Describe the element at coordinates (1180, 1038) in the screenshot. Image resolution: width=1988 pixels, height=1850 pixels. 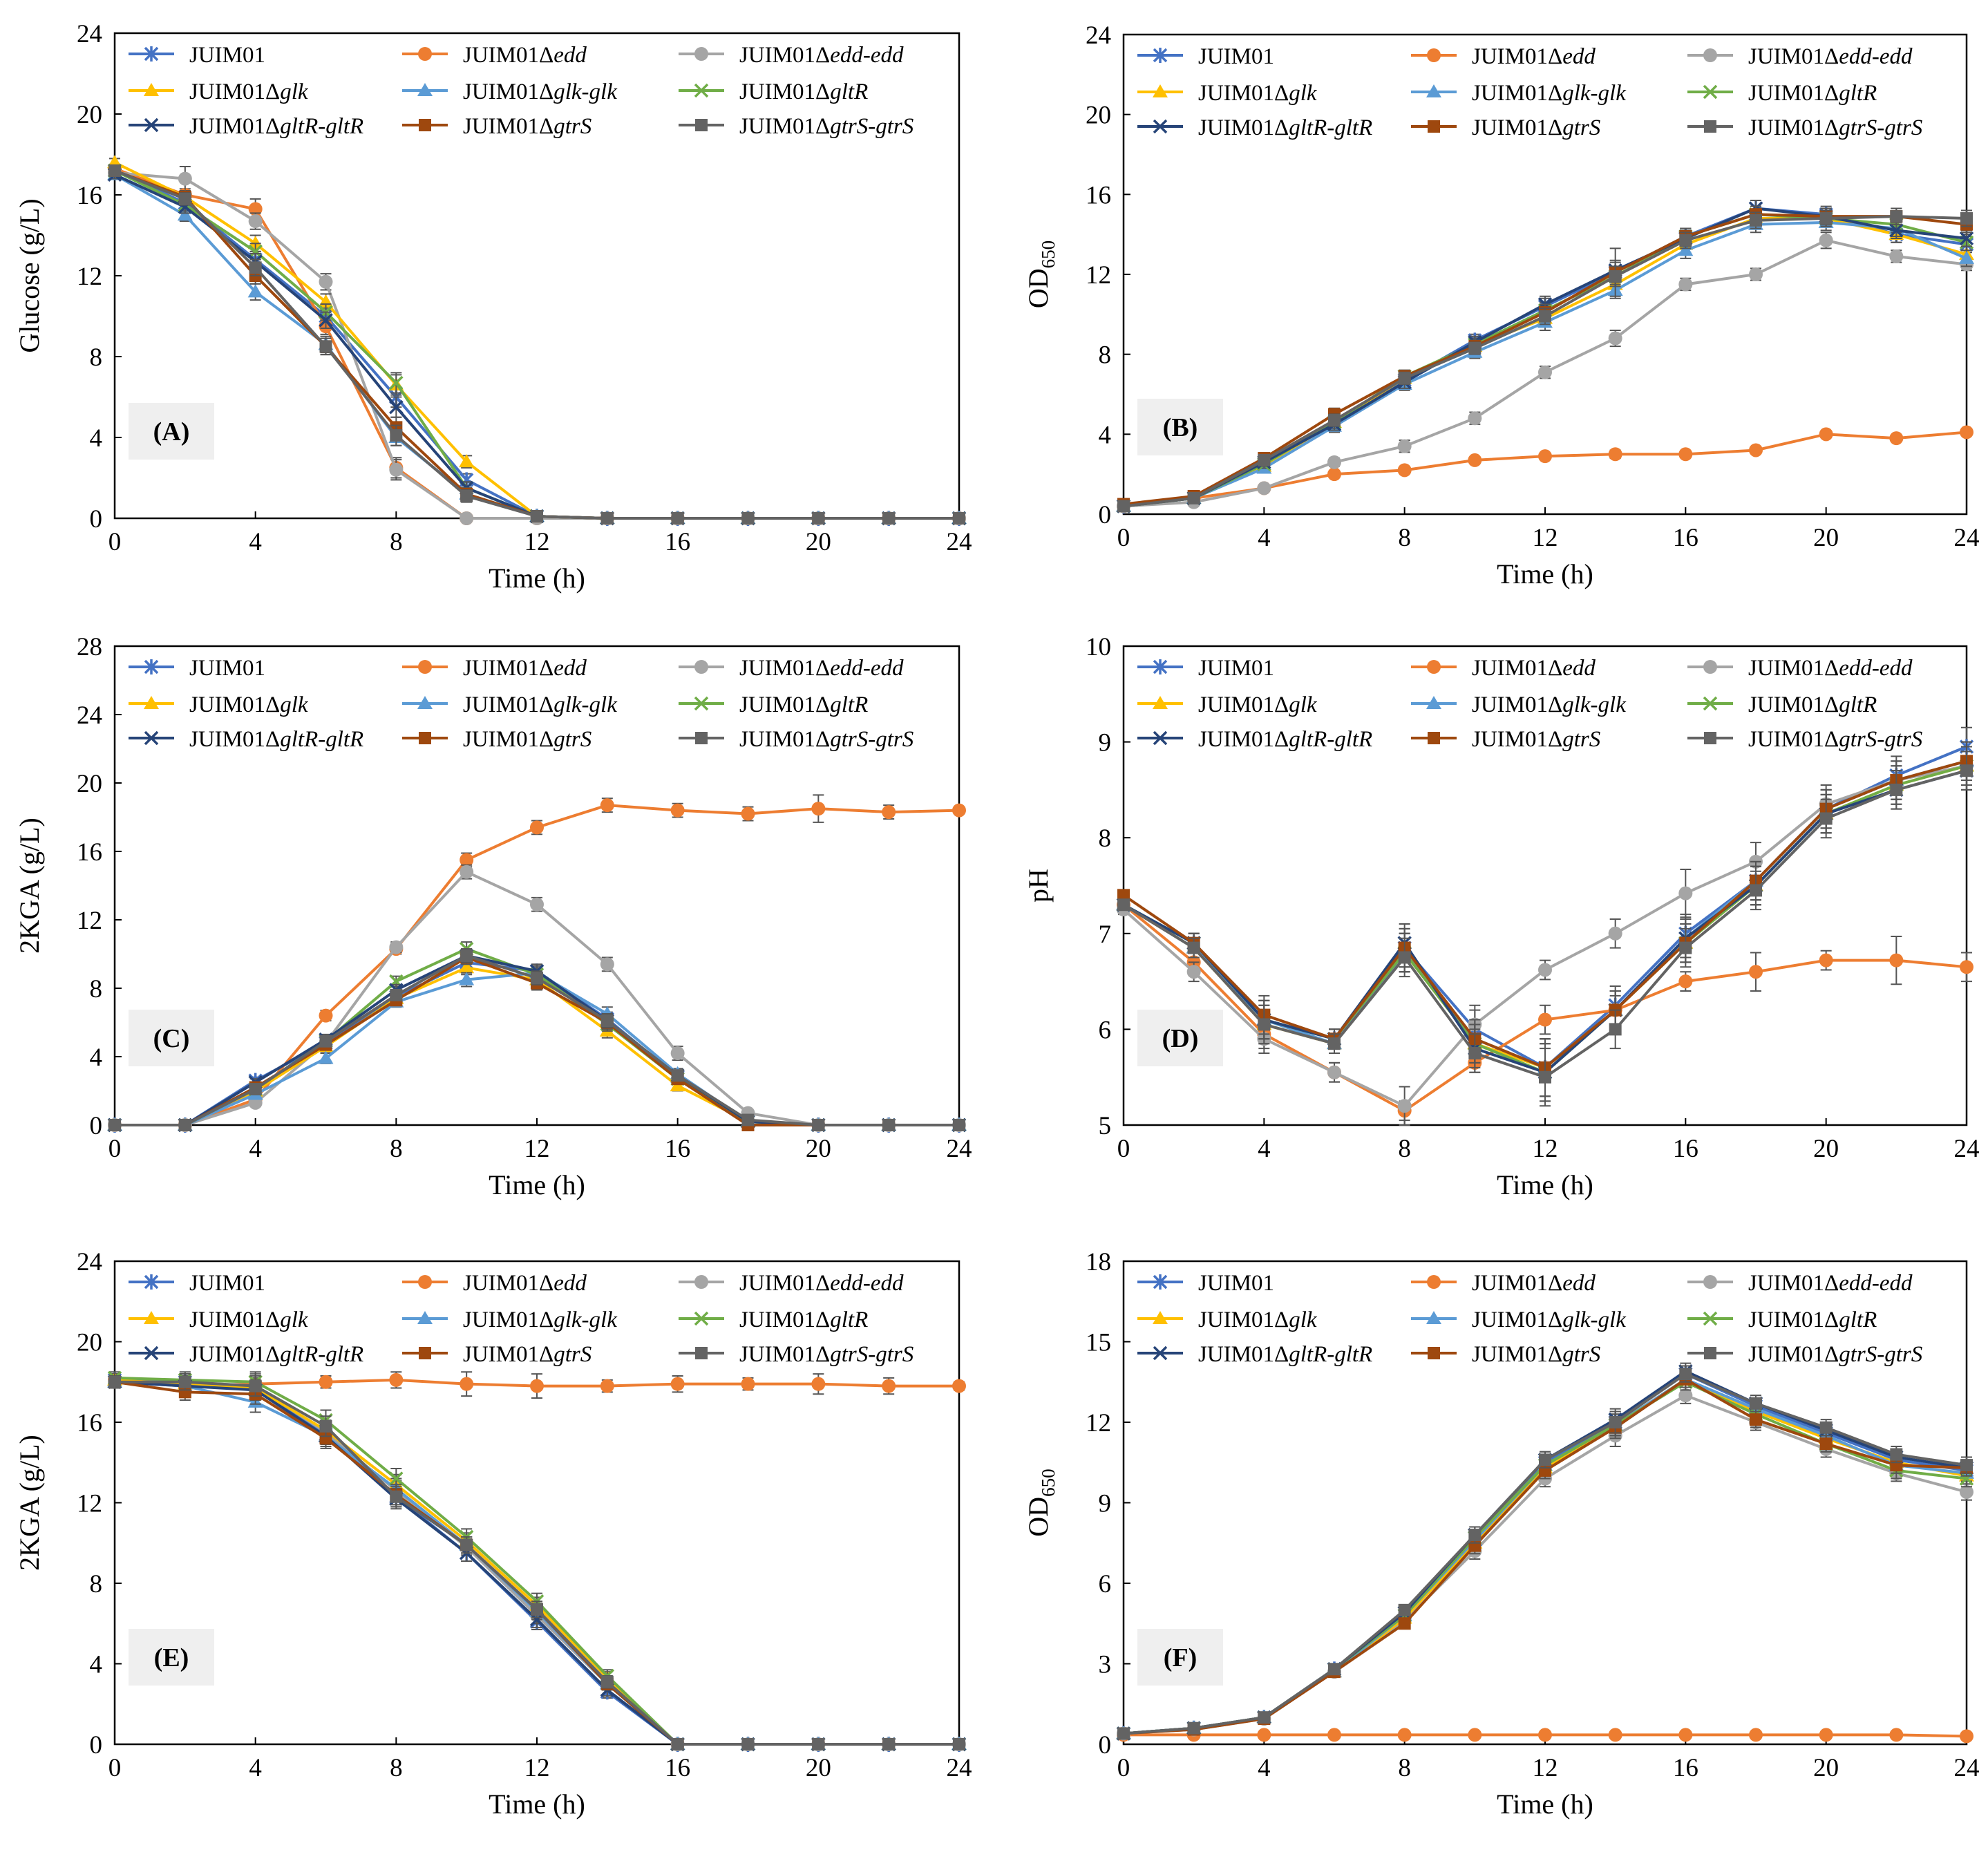
I see `panel-label-box` at that location.